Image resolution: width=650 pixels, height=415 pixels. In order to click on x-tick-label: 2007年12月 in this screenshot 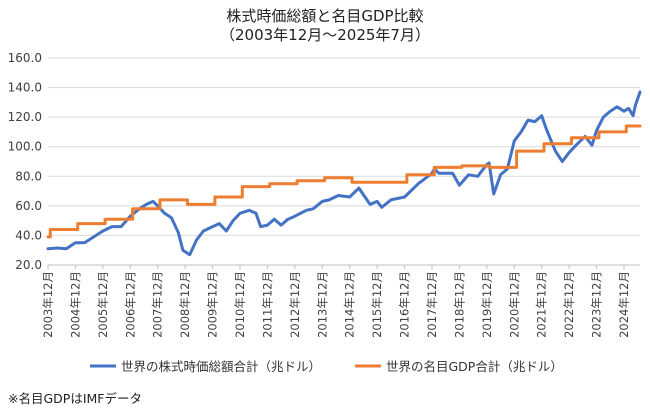, I will do `click(158, 304)`.